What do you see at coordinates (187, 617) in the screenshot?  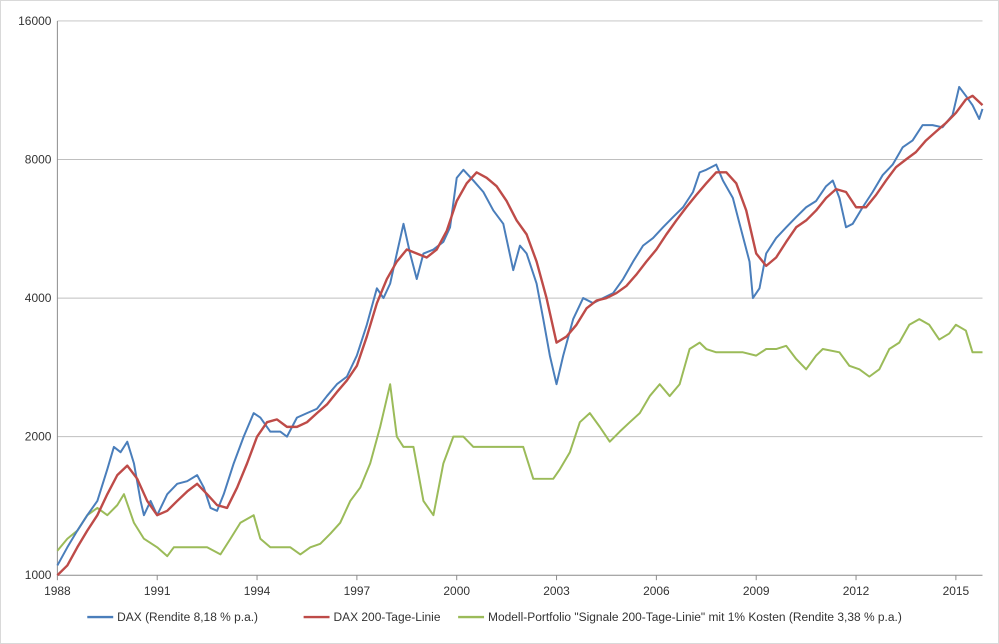 I see `legend-label: DAX (Rendite 8,18 % p.a.)` at bounding box center [187, 617].